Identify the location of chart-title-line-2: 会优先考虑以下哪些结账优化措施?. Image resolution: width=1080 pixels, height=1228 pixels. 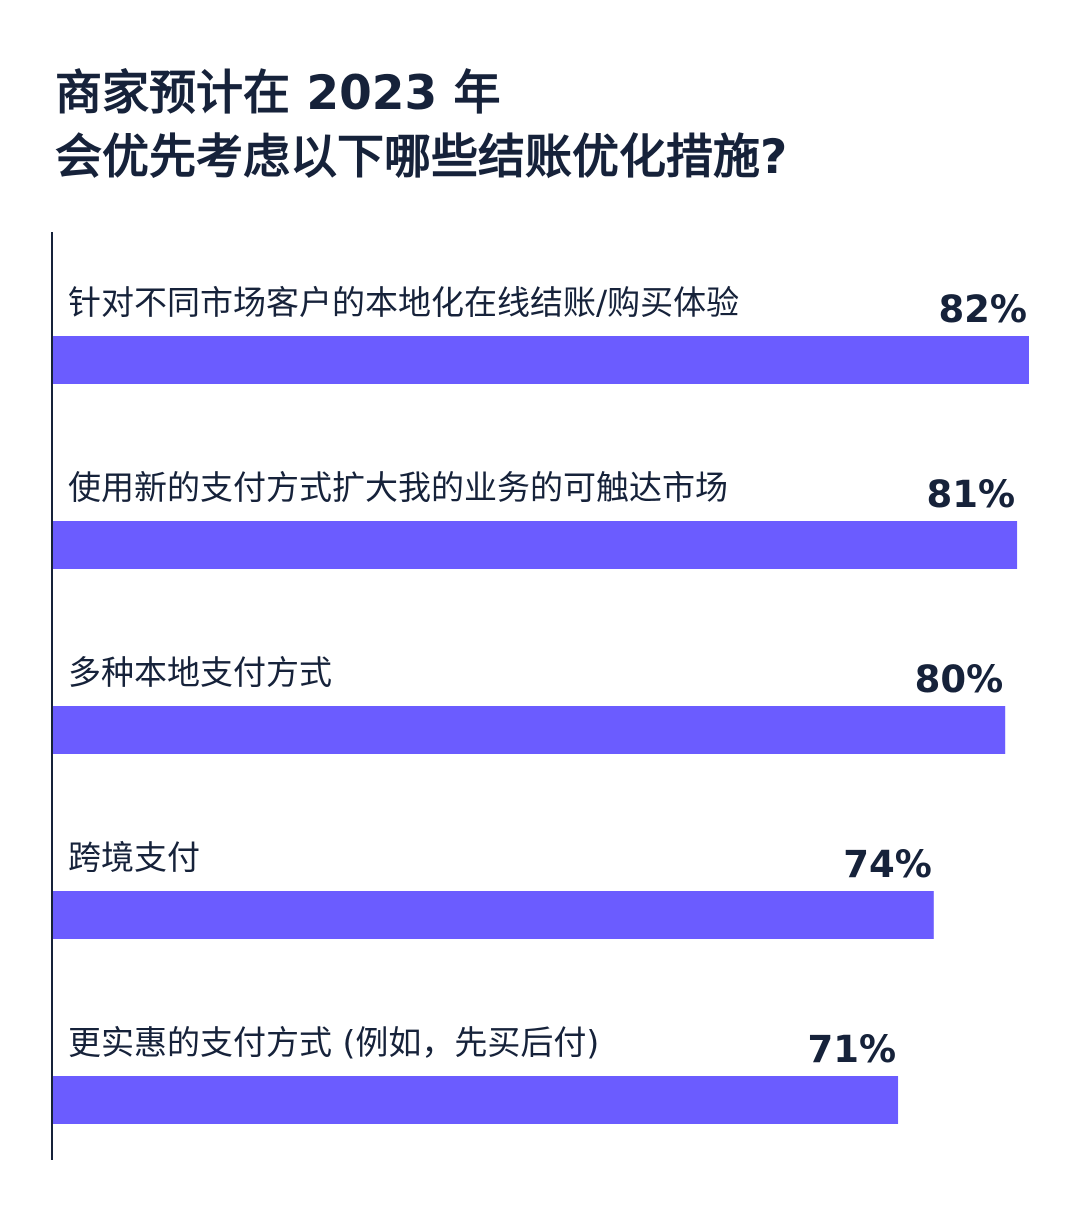
(421, 157).